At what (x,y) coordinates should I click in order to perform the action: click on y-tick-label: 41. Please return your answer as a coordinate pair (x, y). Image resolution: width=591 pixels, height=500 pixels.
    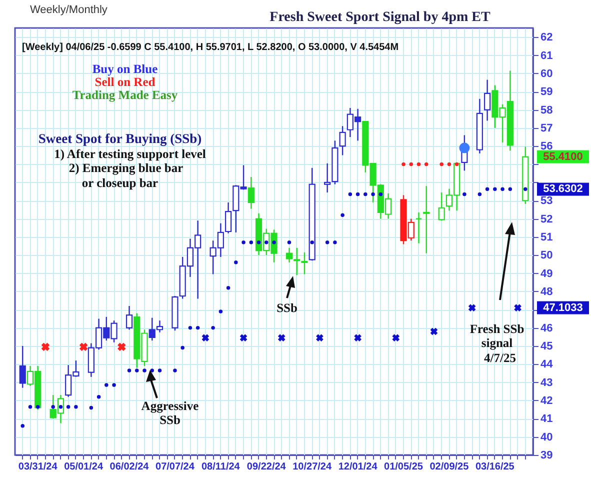
    Looking at the image, I should click on (546, 419).